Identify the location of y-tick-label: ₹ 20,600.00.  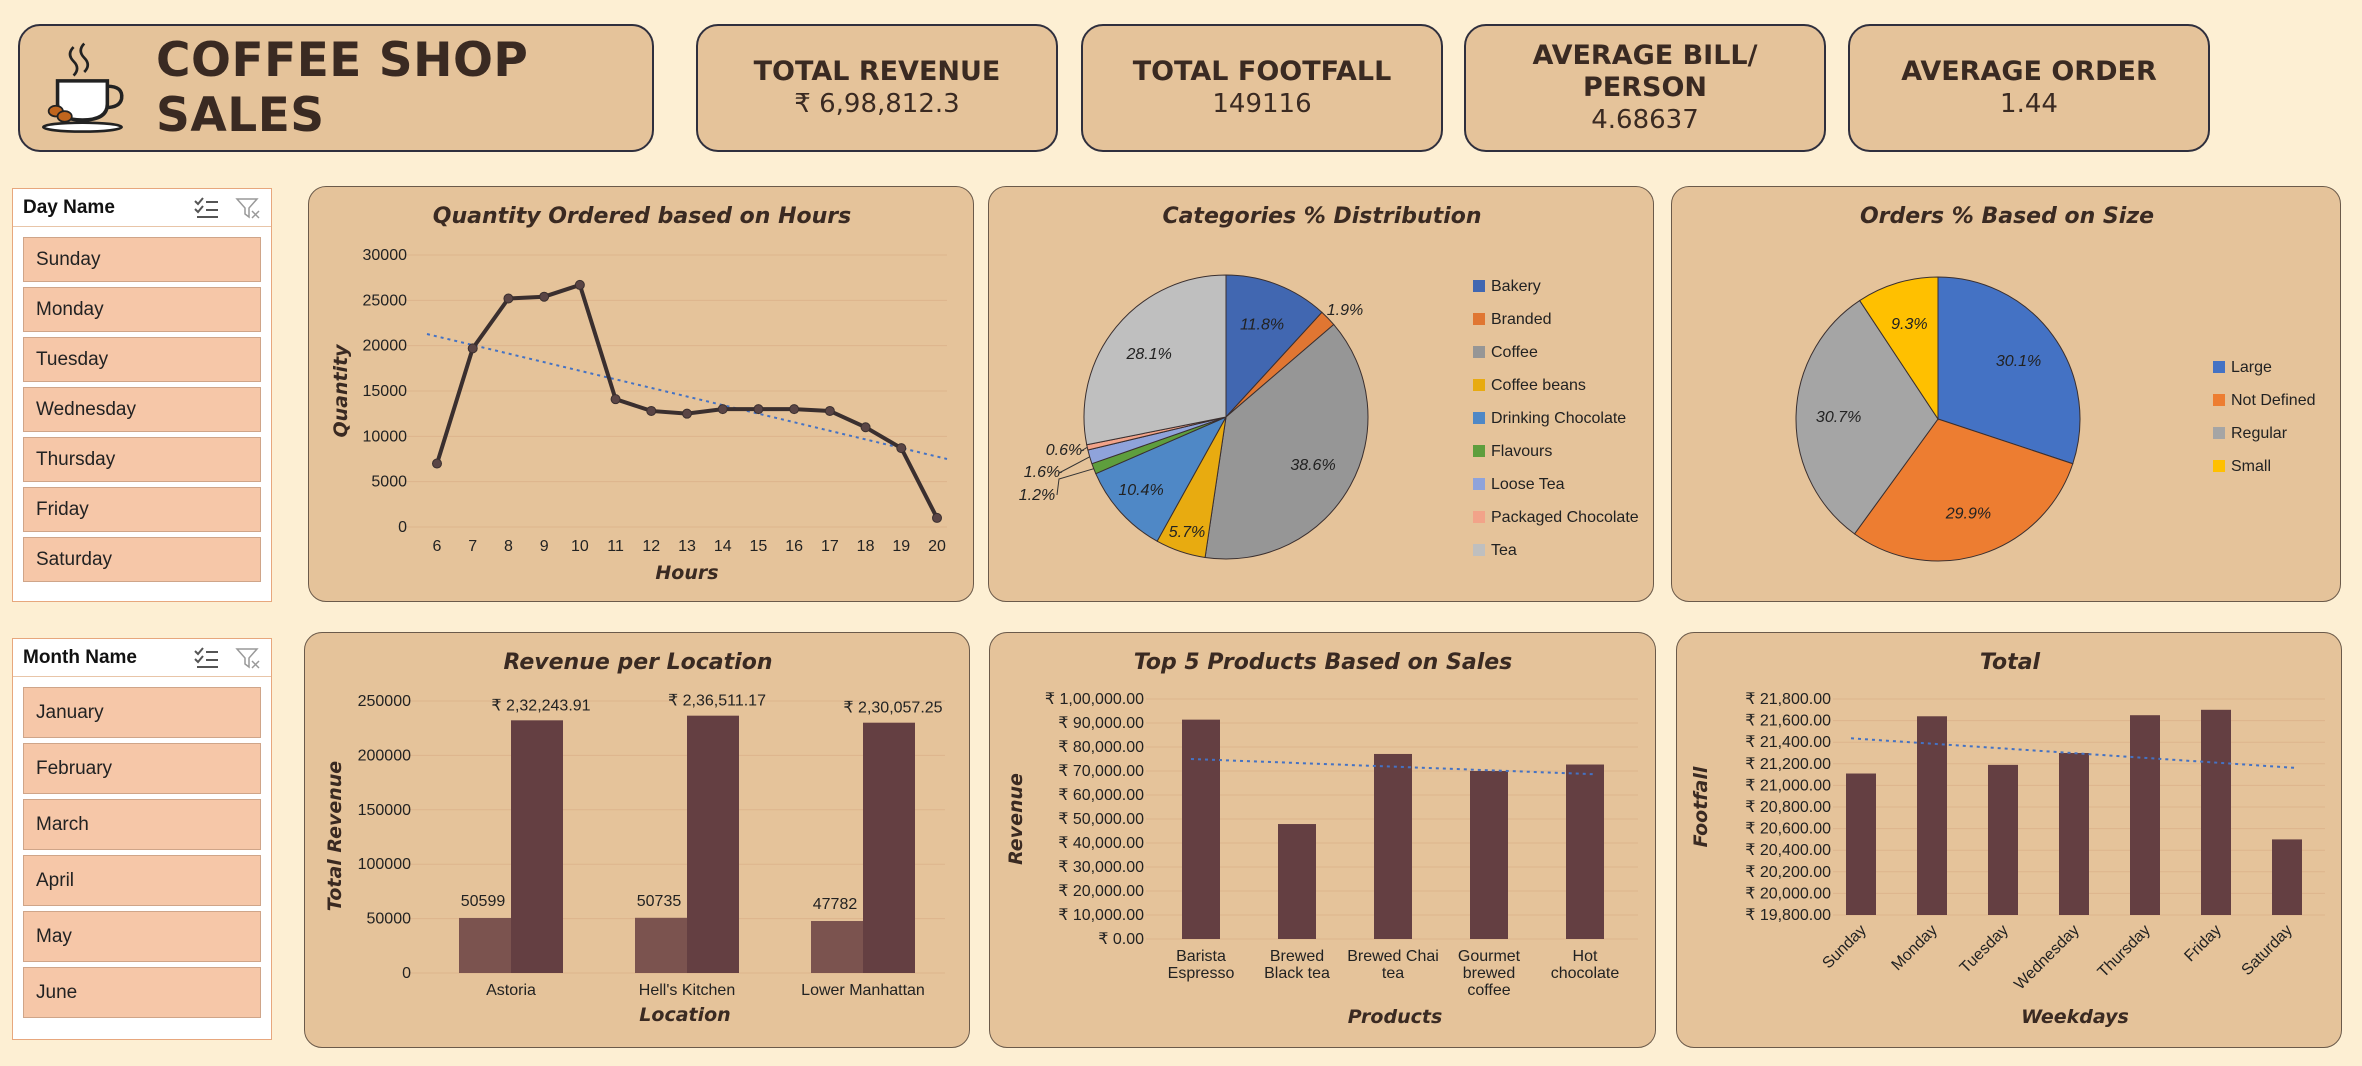
(1788, 829).